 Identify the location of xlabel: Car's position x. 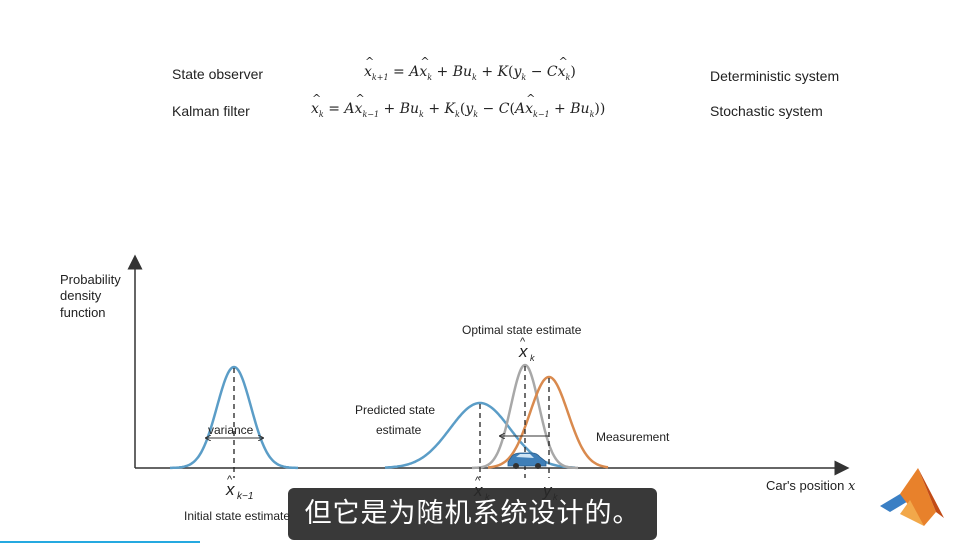
(811, 486).